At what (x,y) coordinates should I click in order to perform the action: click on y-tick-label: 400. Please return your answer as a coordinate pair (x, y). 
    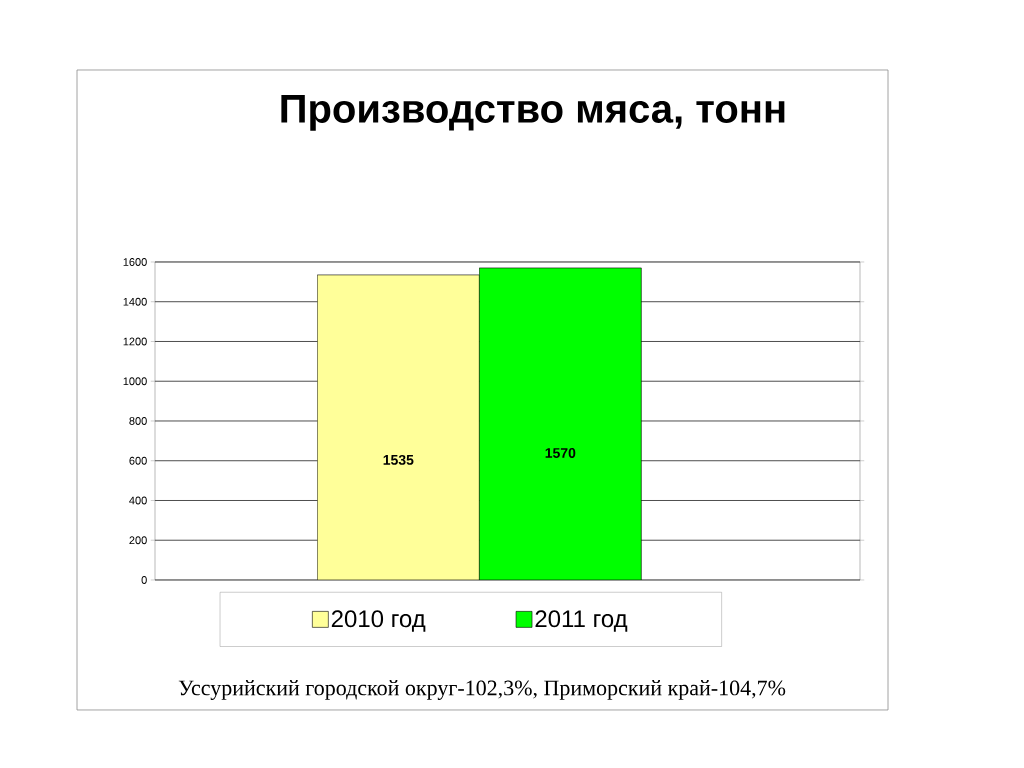
    Looking at the image, I should click on (138, 500).